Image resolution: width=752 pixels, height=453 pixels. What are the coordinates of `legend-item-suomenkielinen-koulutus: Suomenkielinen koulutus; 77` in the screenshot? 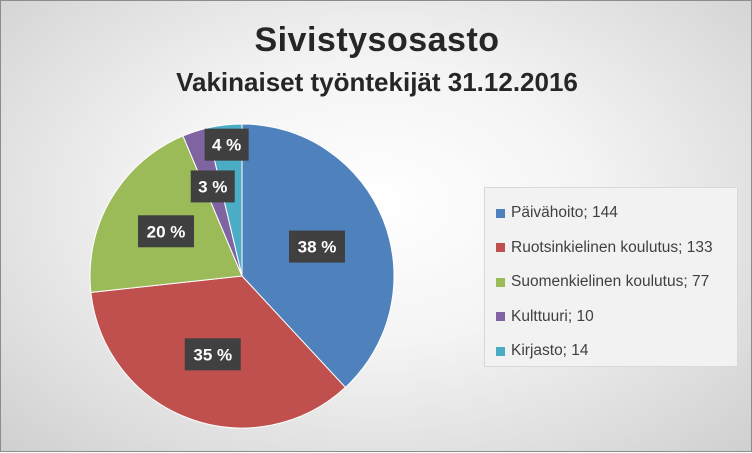 It's located at (616, 282).